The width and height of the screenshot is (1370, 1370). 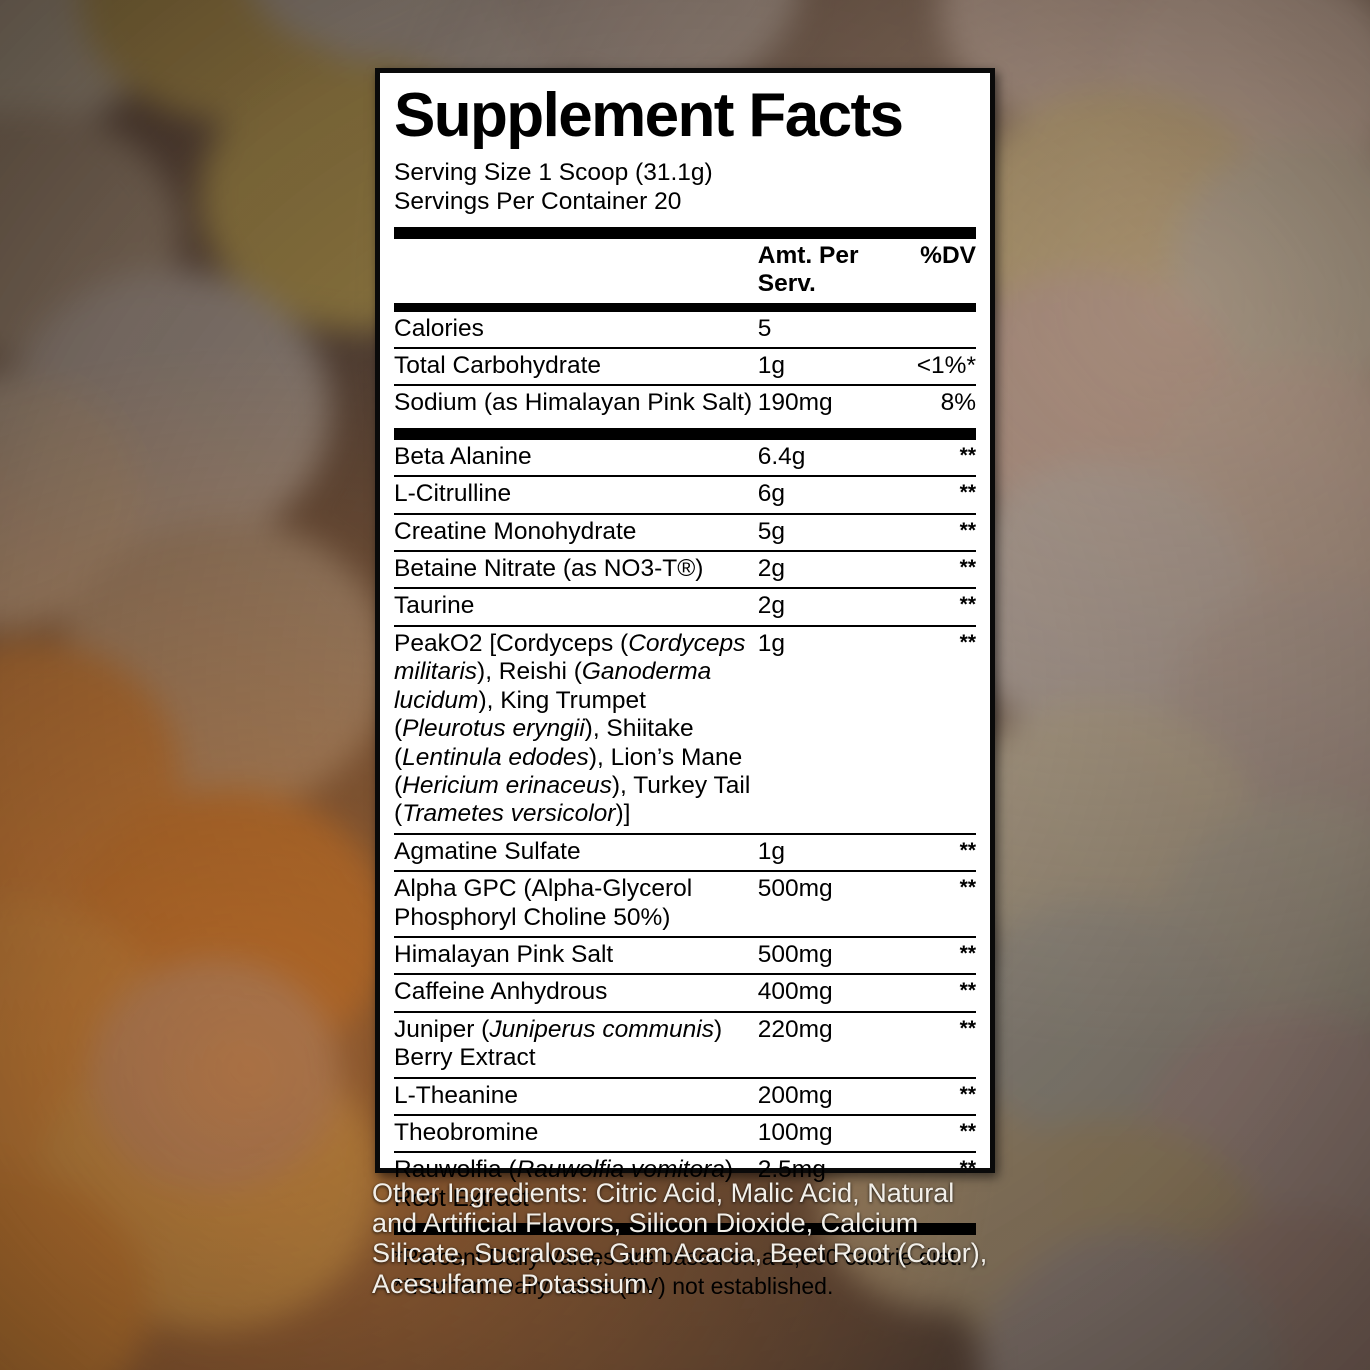 I want to click on row-dv: <1%*, so click(x=936, y=367).